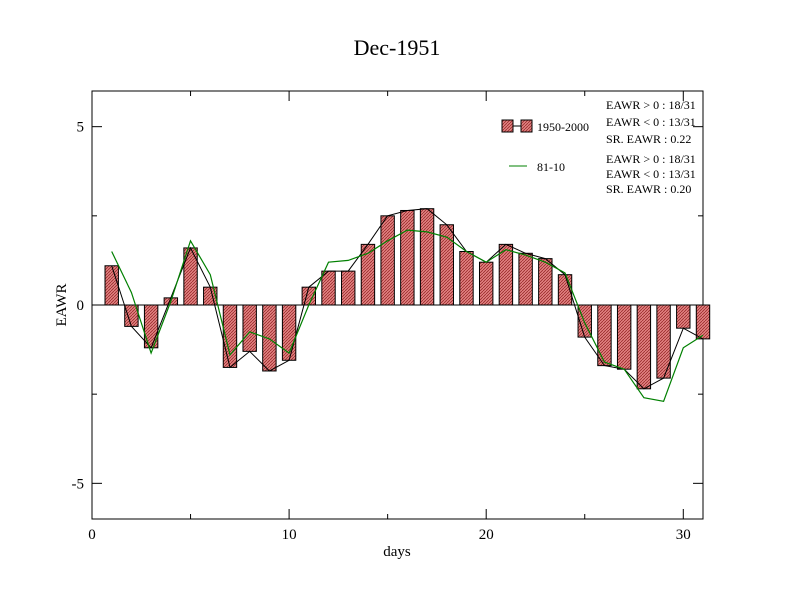  Describe the element at coordinates (486, 535) in the screenshot. I see `x-tick-label: 20` at that location.